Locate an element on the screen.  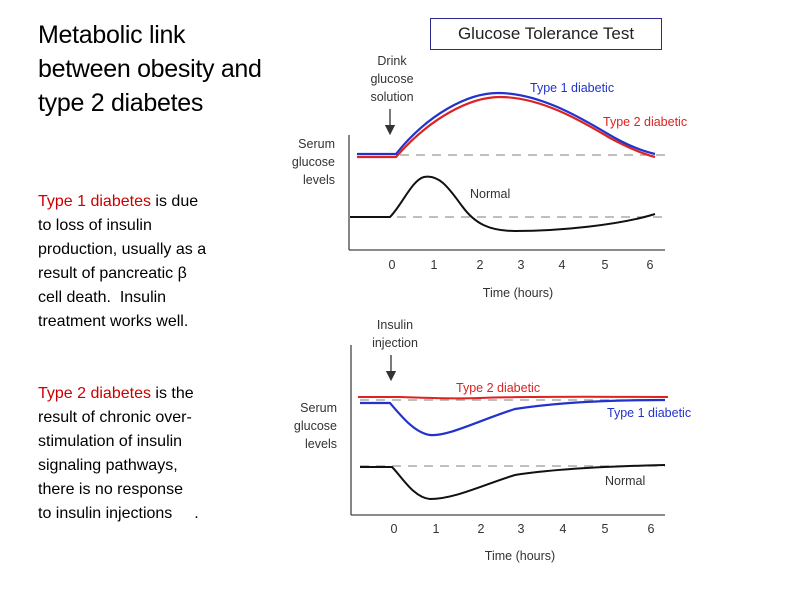
type1-term: Type 1 diabetes is located at coordinates (94, 201).